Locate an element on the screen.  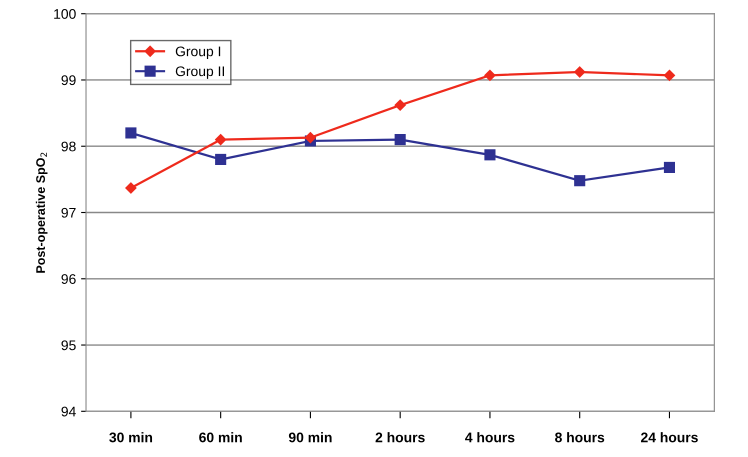
y-tick-label: 95 is located at coordinates (69, 345).